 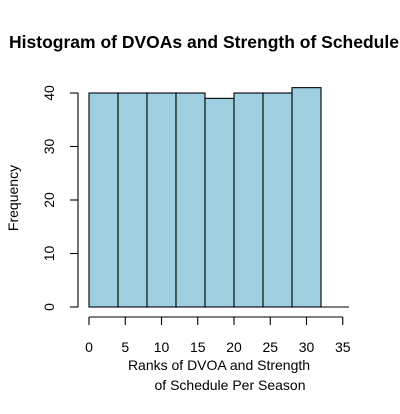 What do you see at coordinates (162, 347) in the screenshot?
I see `x-tick-label: 10` at bounding box center [162, 347].